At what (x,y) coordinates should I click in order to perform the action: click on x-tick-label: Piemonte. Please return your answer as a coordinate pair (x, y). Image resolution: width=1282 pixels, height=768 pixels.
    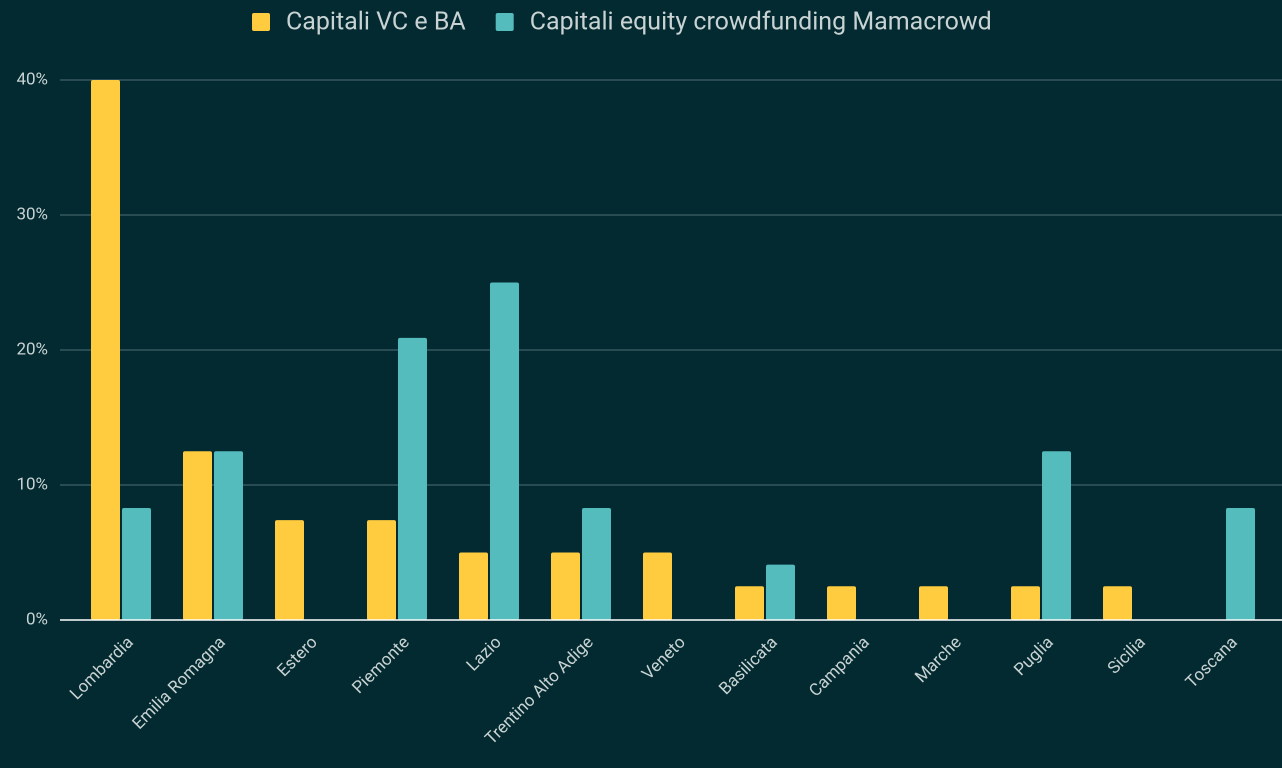
    Looking at the image, I should click on (380, 665).